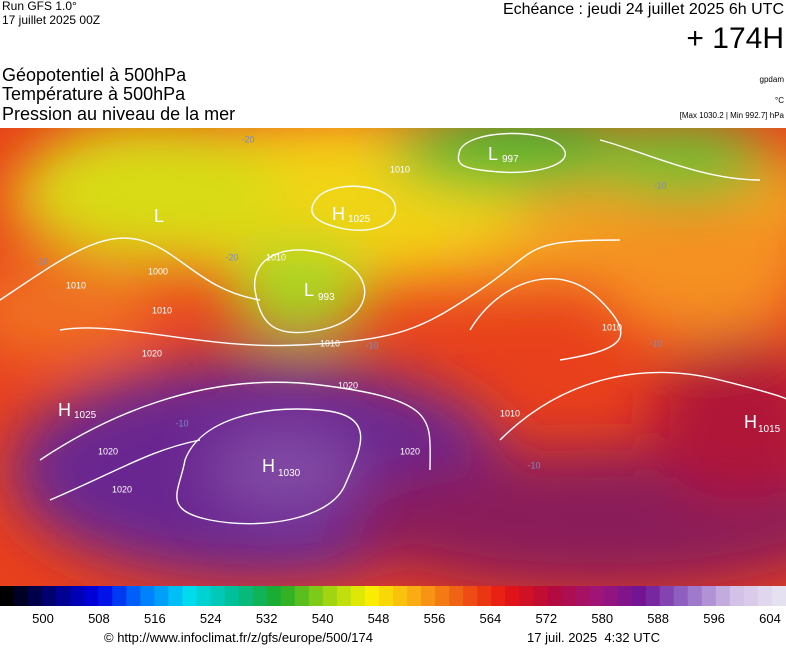 Image resolution: width=786 pixels, height=648 pixels. What do you see at coordinates (602, 618) in the screenshot?
I see `colorbar-label: 580` at bounding box center [602, 618].